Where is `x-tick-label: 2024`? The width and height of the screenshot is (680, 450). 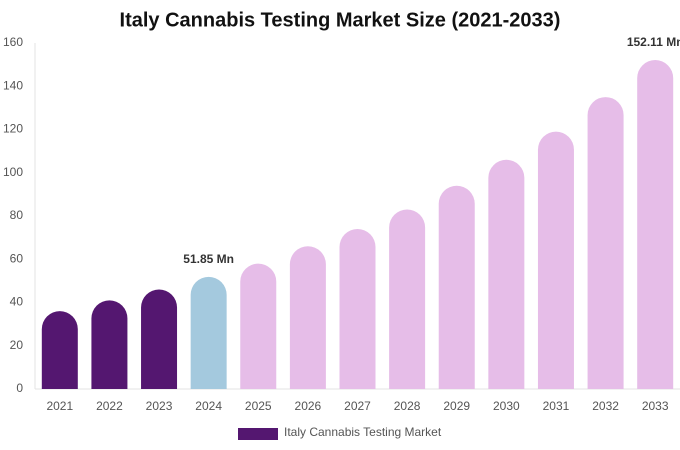 x-tick-label: 2024 is located at coordinates (208, 406).